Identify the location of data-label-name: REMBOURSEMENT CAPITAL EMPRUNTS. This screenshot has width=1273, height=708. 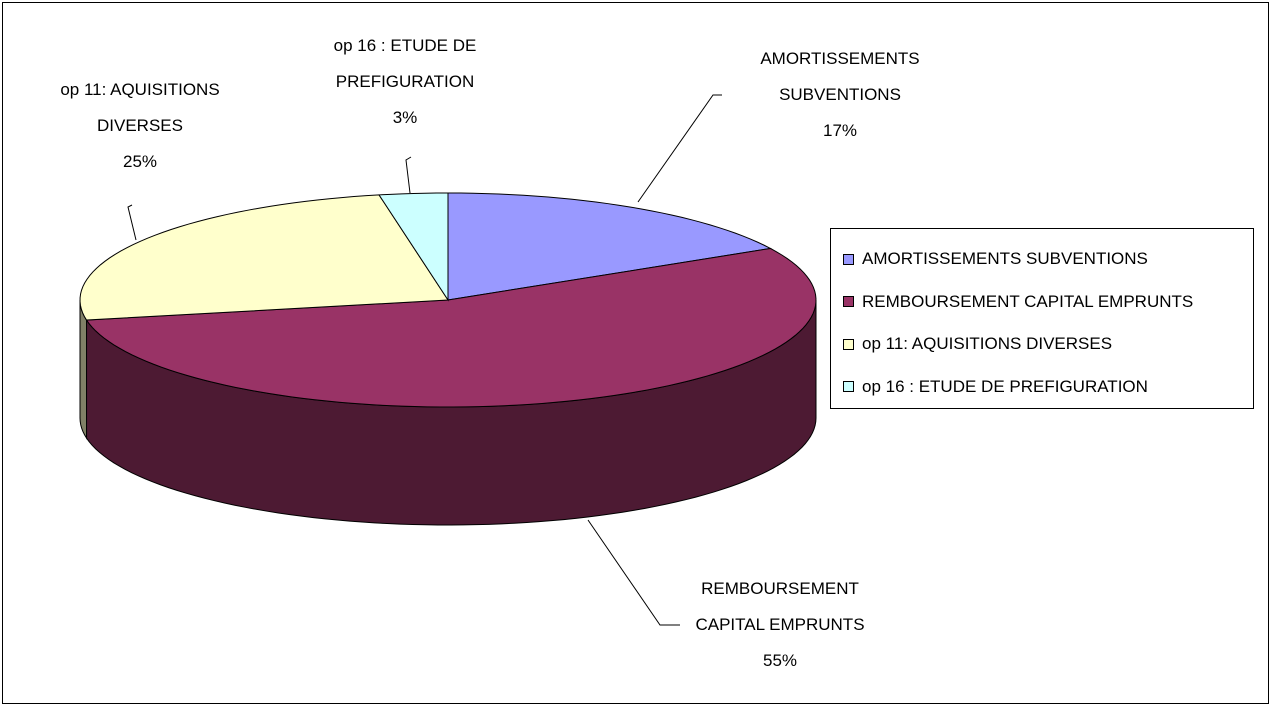
(780, 606).